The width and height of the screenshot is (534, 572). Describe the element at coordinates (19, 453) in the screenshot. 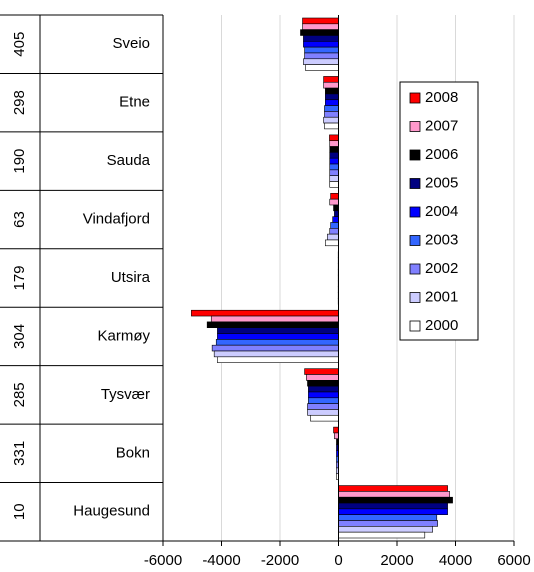

I see `category-code: 331` at that location.